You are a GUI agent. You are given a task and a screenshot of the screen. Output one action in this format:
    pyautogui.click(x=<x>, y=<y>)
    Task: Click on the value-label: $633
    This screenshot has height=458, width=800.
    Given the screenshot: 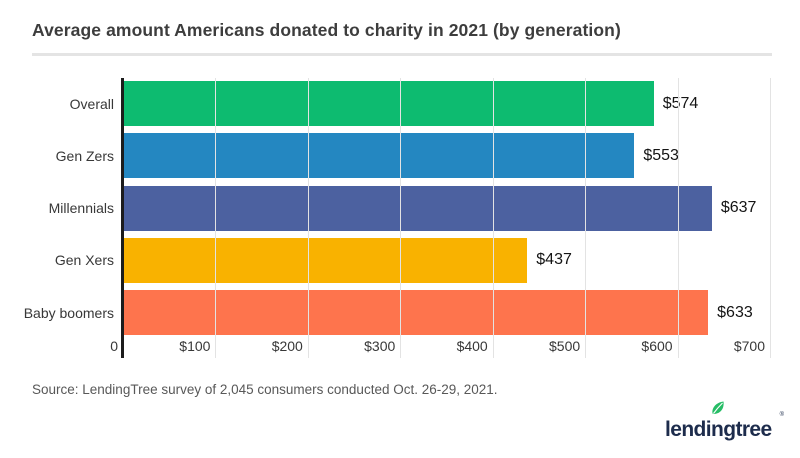 What is the action you would take?
    pyautogui.click(x=735, y=312)
    